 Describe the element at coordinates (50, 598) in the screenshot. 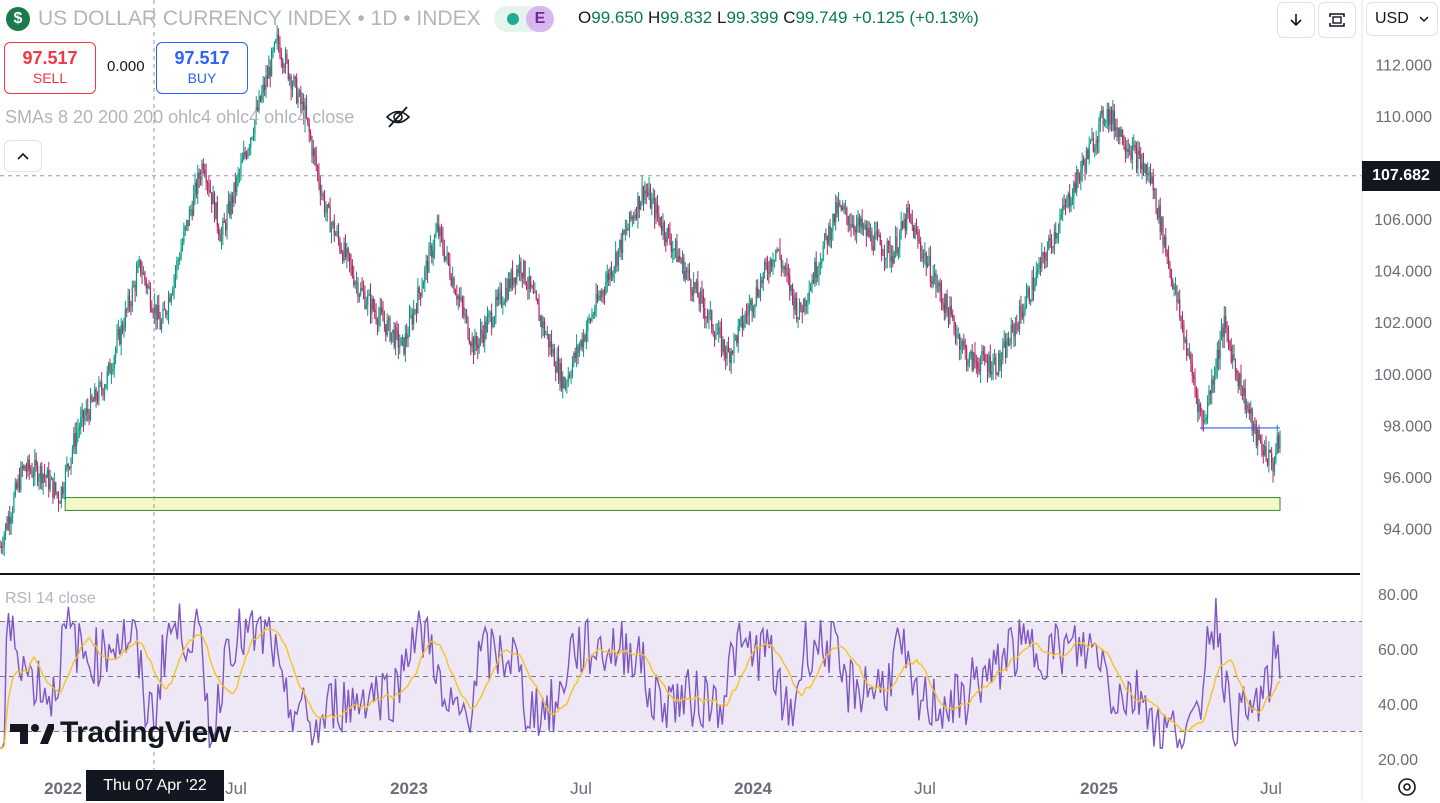

I see `rsi-indicator-label: RSI 14 close` at that location.